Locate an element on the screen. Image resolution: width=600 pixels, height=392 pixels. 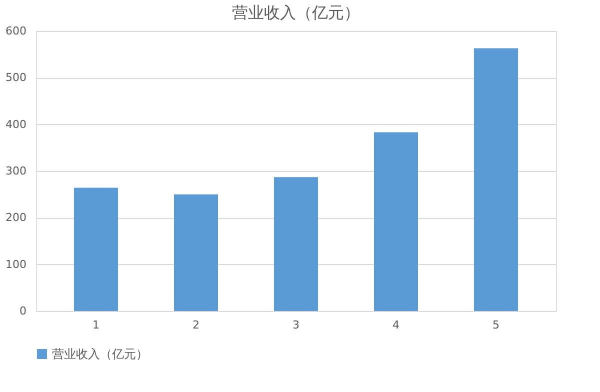
y-tick-label: 500 is located at coordinates (16, 77).